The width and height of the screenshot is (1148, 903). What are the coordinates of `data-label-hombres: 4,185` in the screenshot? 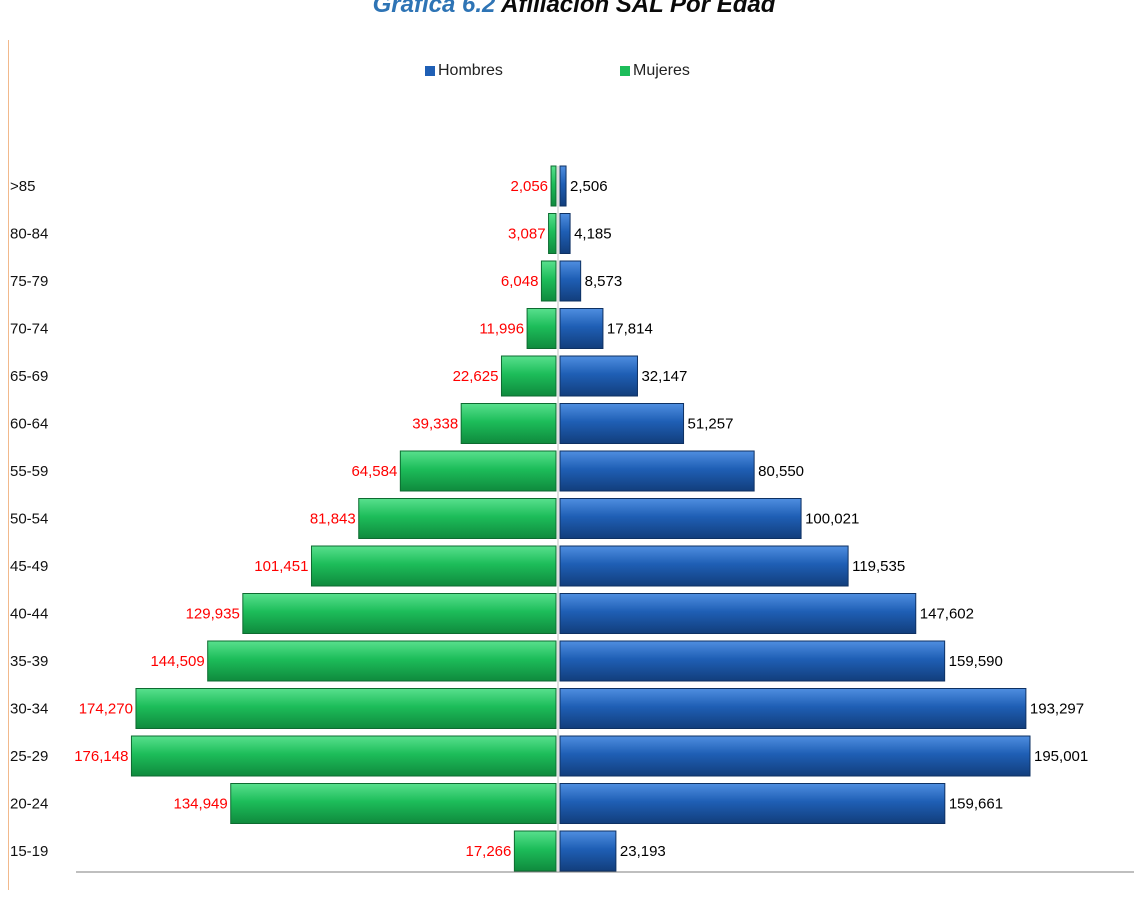 It's located at (593, 234).